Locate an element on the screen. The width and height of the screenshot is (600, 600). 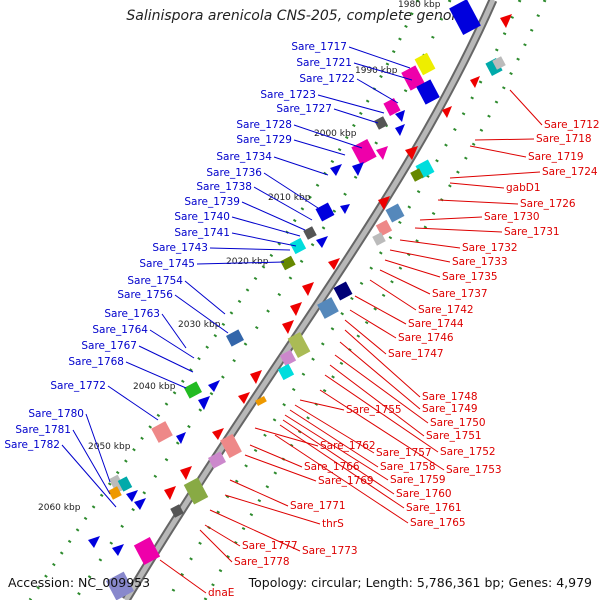
right-gene-label: Sare_1773 is located at coordinates (330, 551).